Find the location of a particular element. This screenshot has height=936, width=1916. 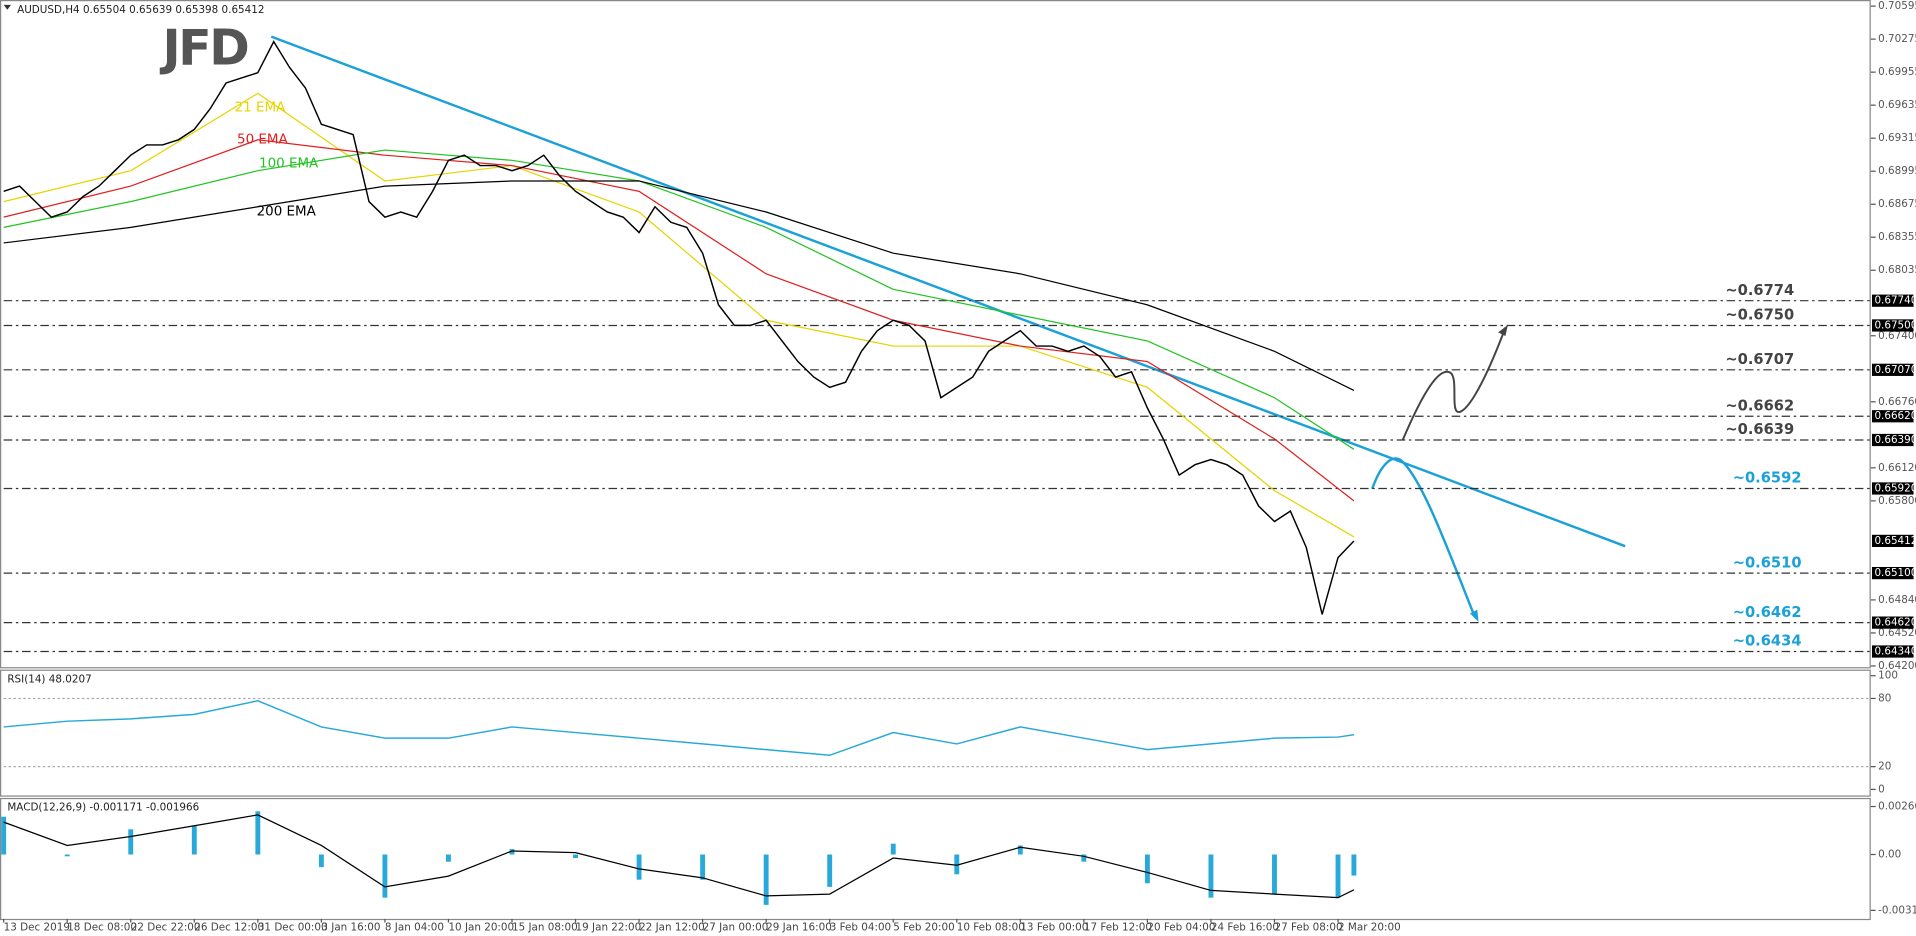

x-tick-label: 3 Feb 04:00 is located at coordinates (860, 927).